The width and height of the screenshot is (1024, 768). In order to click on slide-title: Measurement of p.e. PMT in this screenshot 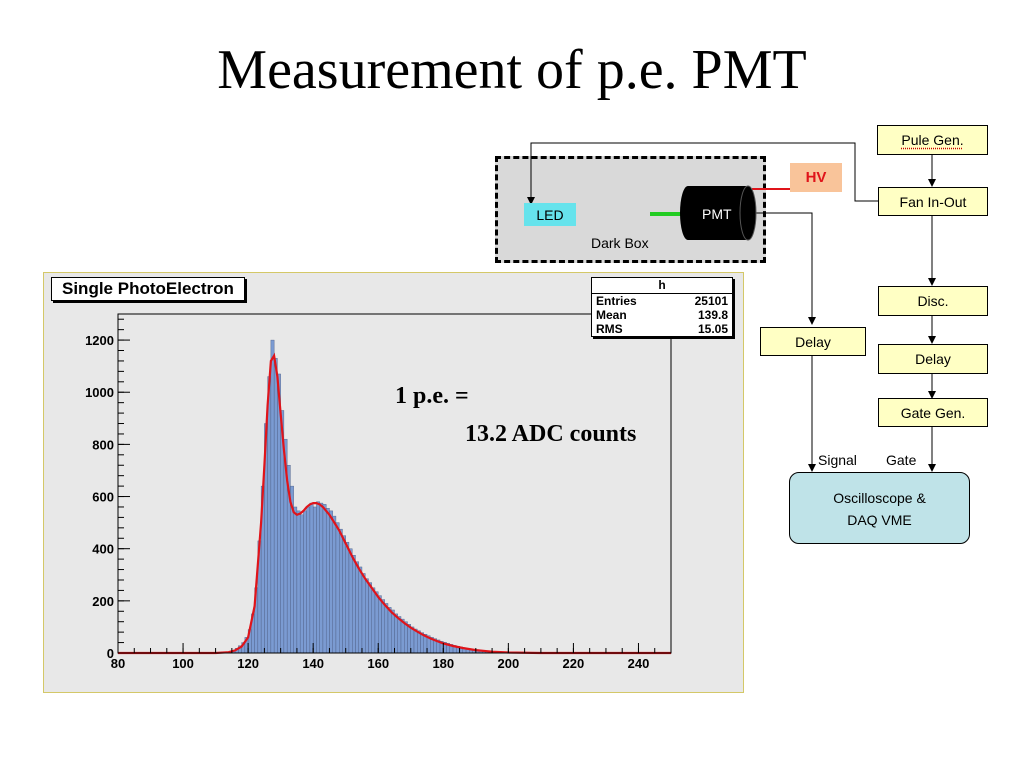, I will do `click(512, 70)`.